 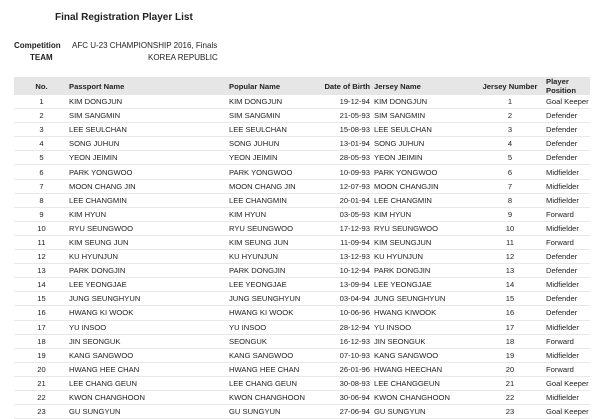 I want to click on table-cell: LEE CHANG GEUN, so click(x=276, y=383).